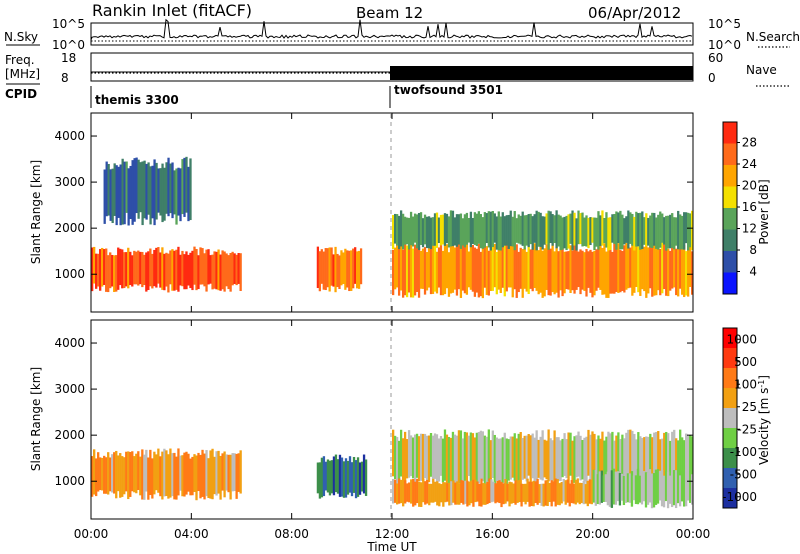 This screenshot has width=800, height=554. What do you see at coordinates (743, 452) in the screenshot?
I see `colorbar-tick-label: -100` at bounding box center [743, 452].